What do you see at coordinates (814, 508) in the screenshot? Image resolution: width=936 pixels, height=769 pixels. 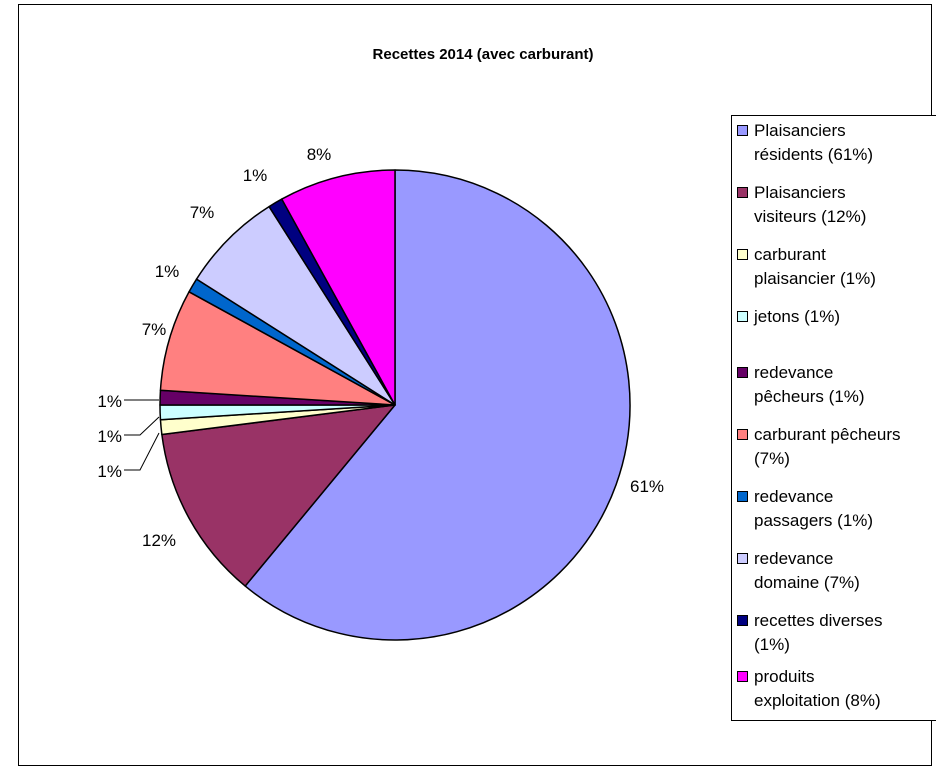 I see `legend-label-7: redevance passagers (1%)` at bounding box center [814, 508].